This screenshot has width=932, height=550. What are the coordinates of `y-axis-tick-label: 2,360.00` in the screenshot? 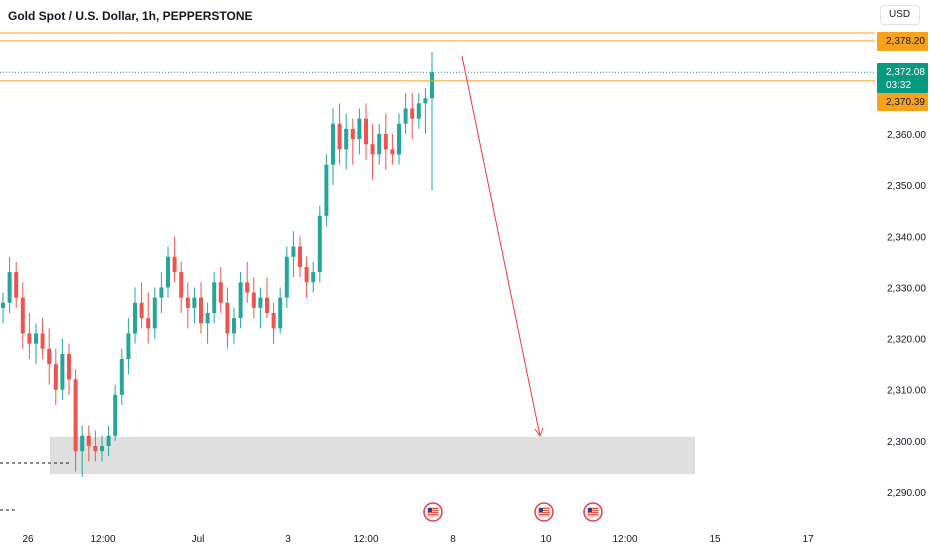 It's located at (906, 135).